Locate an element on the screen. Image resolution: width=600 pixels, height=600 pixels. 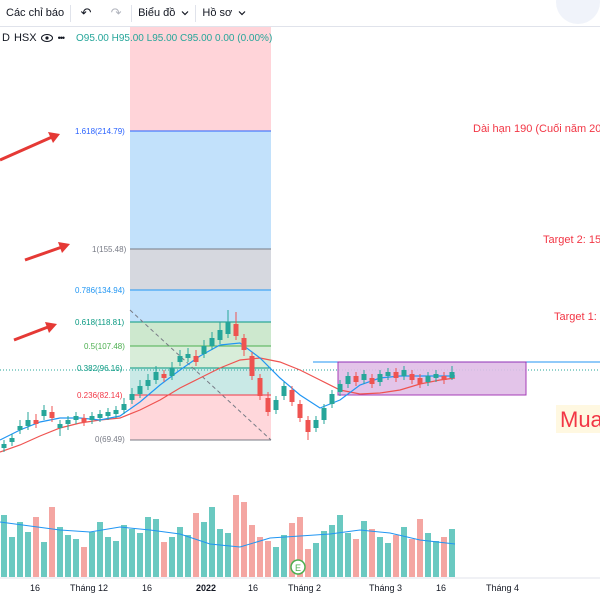
ma-slow-line is located at coordinates (228, 405).